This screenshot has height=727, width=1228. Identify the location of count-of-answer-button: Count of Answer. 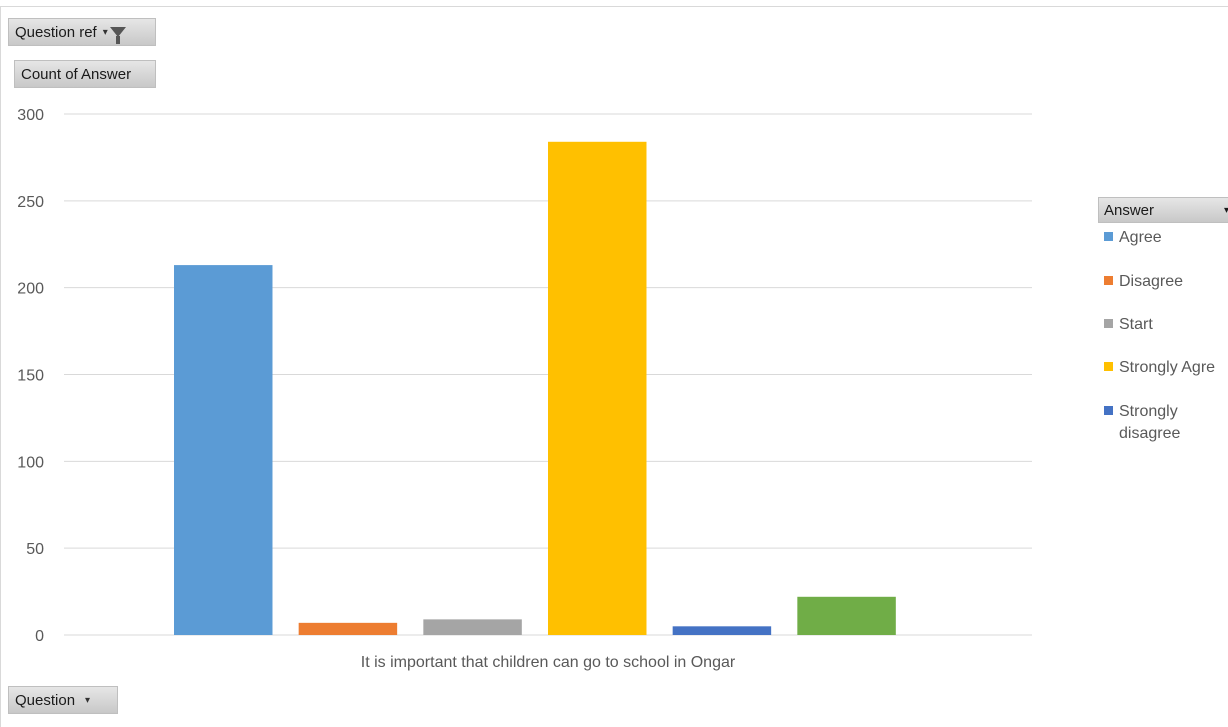
(85, 74).